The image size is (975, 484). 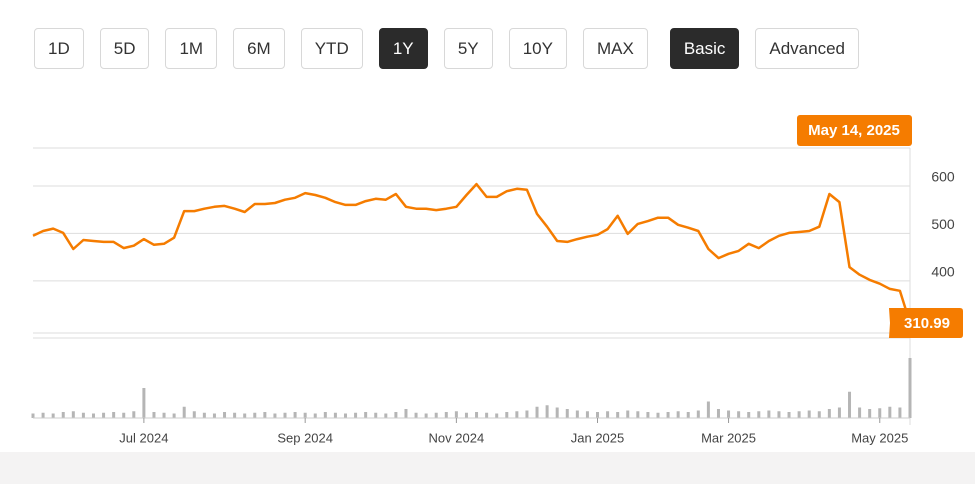 What do you see at coordinates (926, 323) in the screenshot?
I see `price-tag` at bounding box center [926, 323].